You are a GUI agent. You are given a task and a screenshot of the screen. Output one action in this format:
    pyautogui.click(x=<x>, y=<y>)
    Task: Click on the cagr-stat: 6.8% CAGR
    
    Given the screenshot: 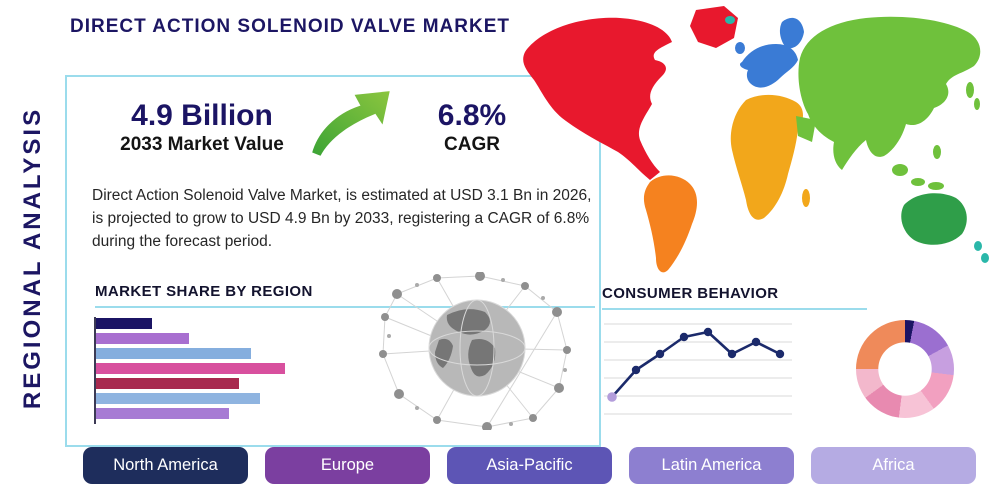 What is the action you would take?
    pyautogui.click(x=472, y=127)
    